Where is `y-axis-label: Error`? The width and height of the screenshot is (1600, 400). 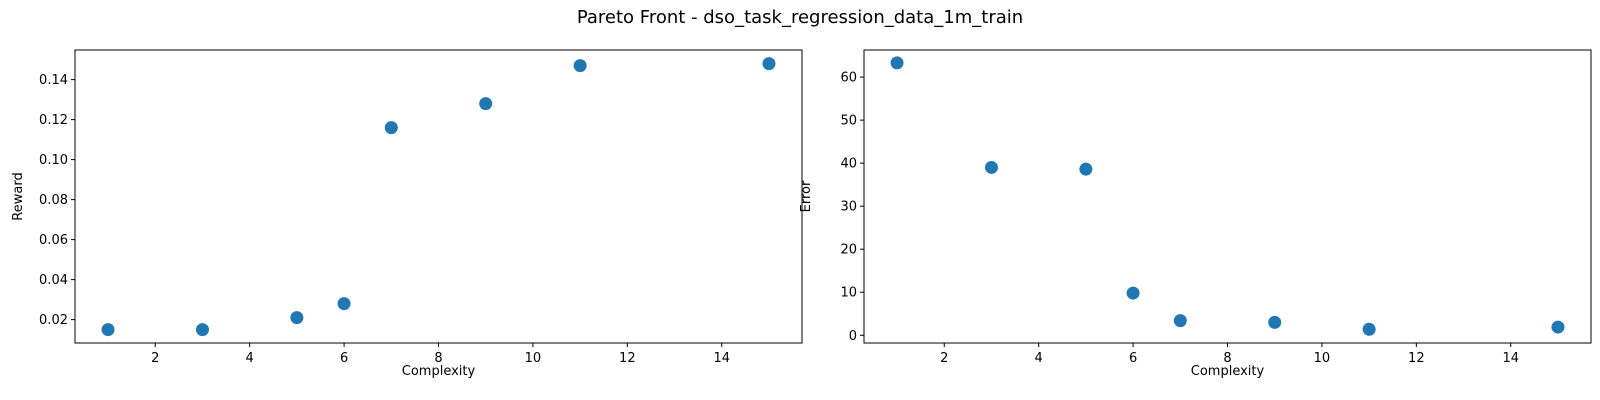 y-axis-label: Error is located at coordinates (806, 196).